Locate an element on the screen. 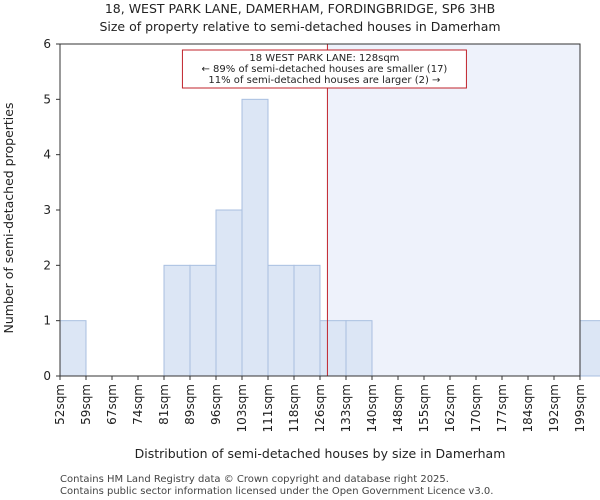  x-tick-label: 148sqm is located at coordinates (398, 408).